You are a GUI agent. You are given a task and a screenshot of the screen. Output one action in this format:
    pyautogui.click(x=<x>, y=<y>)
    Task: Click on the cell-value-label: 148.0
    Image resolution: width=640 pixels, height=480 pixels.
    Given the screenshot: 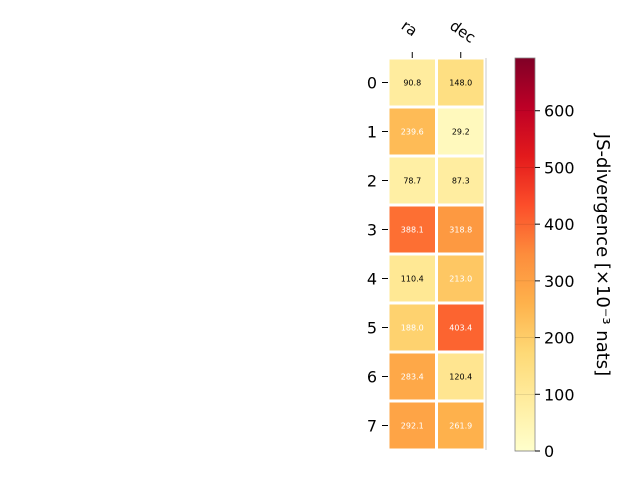 What is the action you would take?
    pyautogui.click(x=460, y=83)
    